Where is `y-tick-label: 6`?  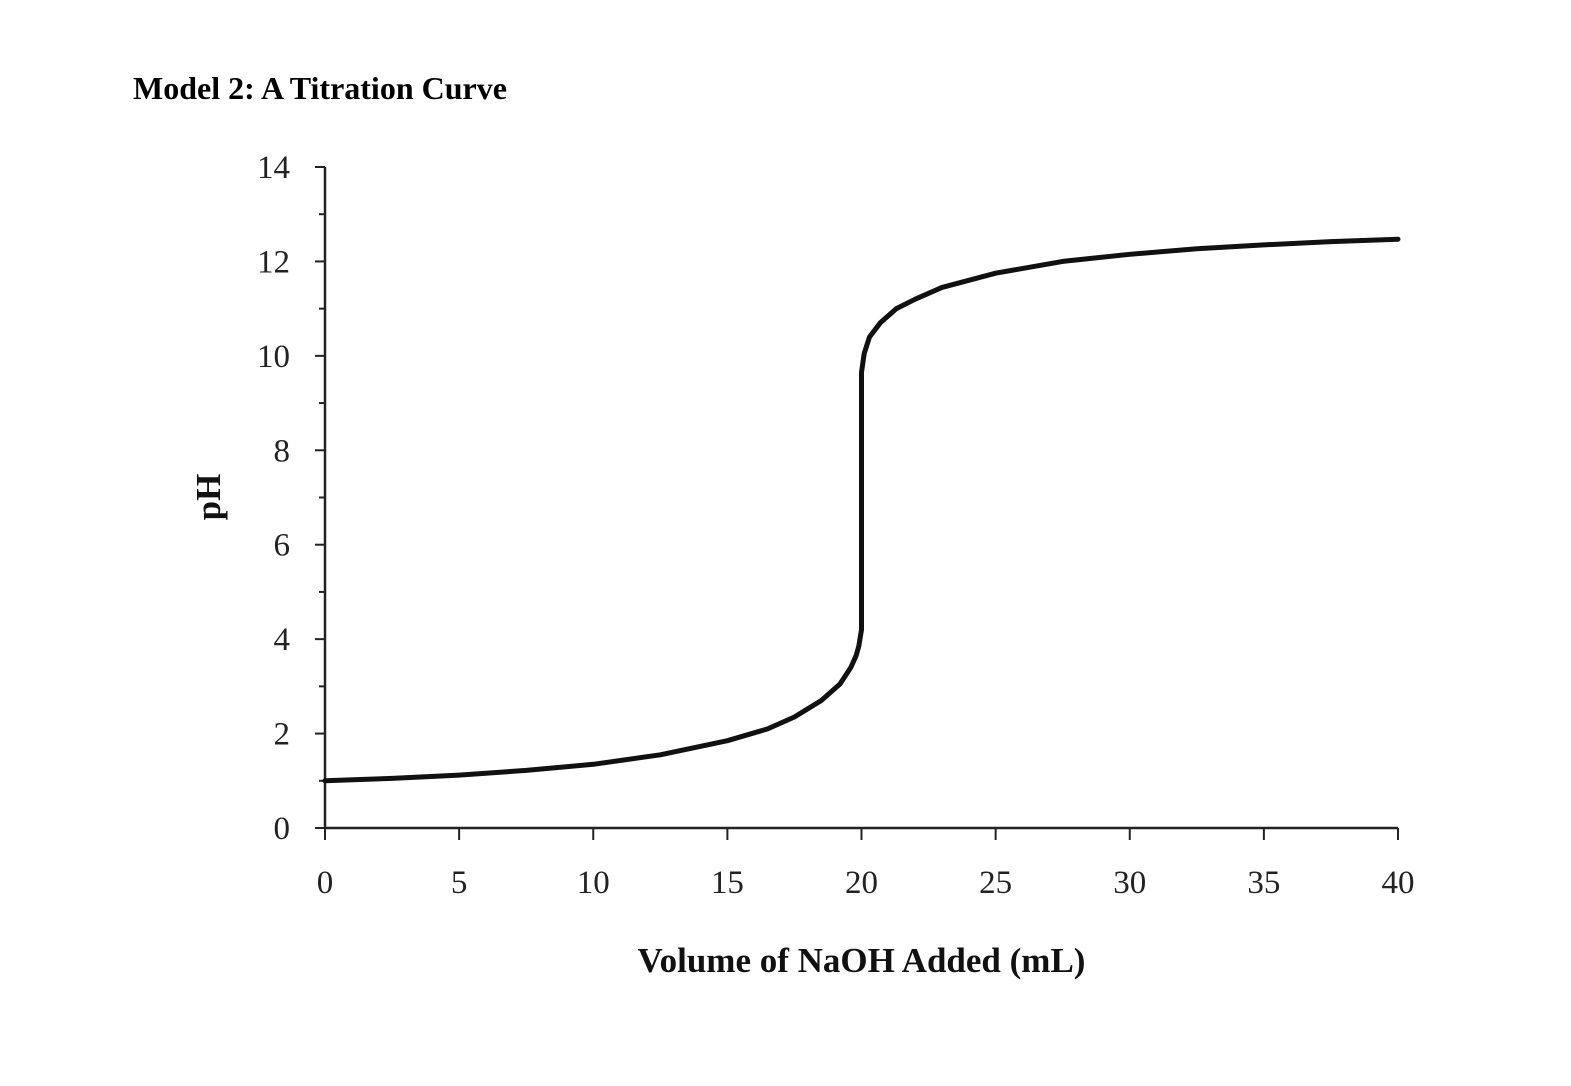 y-tick-label: 6 is located at coordinates (282, 546).